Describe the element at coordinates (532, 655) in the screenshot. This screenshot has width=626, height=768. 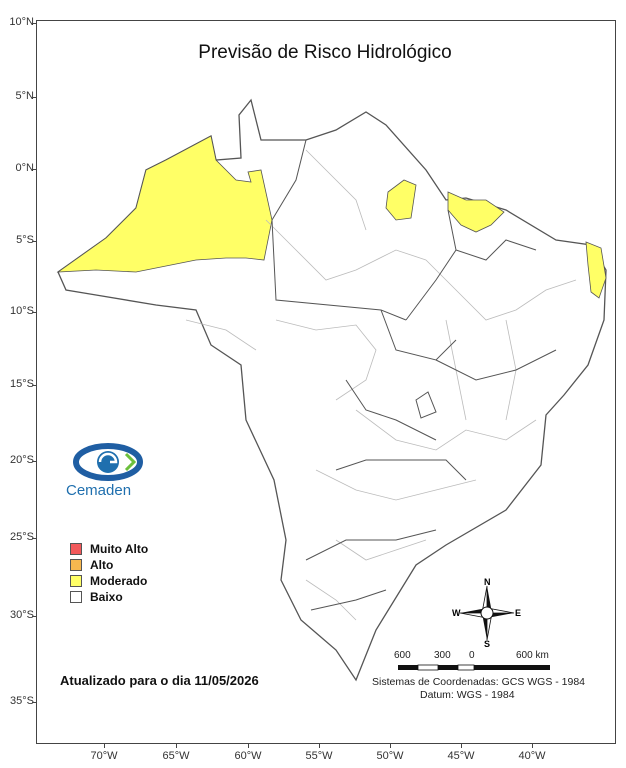
I see `scale-label-600km: 600 km` at that location.